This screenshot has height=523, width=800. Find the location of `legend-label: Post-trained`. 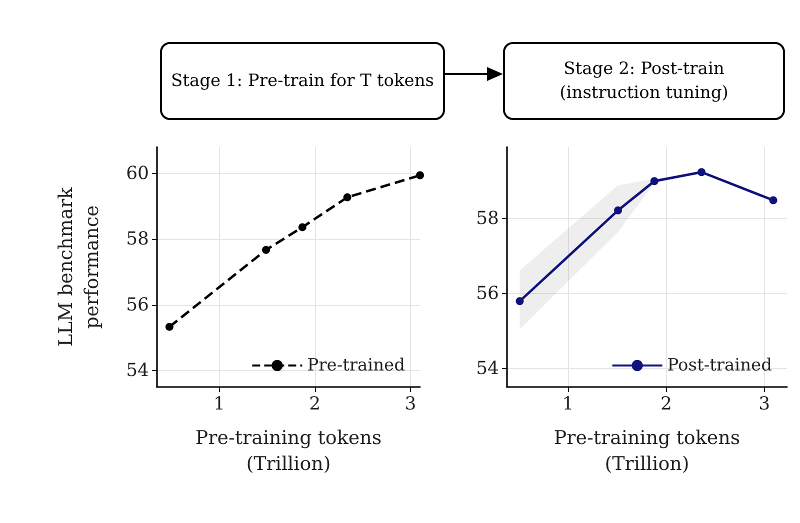

legend-label: Post-trained is located at coordinates (719, 366).